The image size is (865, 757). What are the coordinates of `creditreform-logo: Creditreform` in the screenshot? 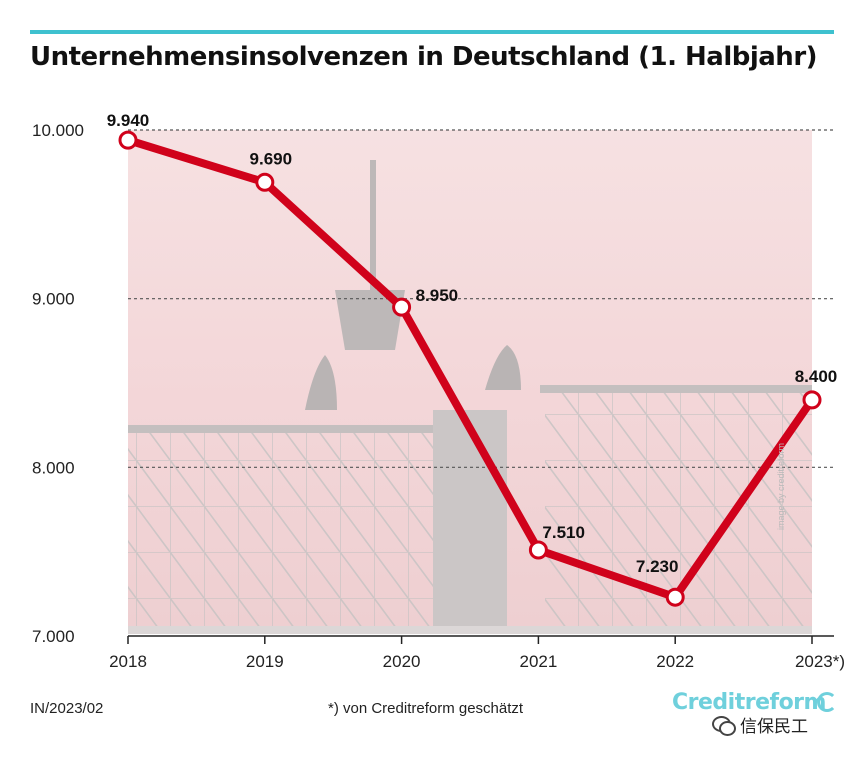 It's located at (749, 702).